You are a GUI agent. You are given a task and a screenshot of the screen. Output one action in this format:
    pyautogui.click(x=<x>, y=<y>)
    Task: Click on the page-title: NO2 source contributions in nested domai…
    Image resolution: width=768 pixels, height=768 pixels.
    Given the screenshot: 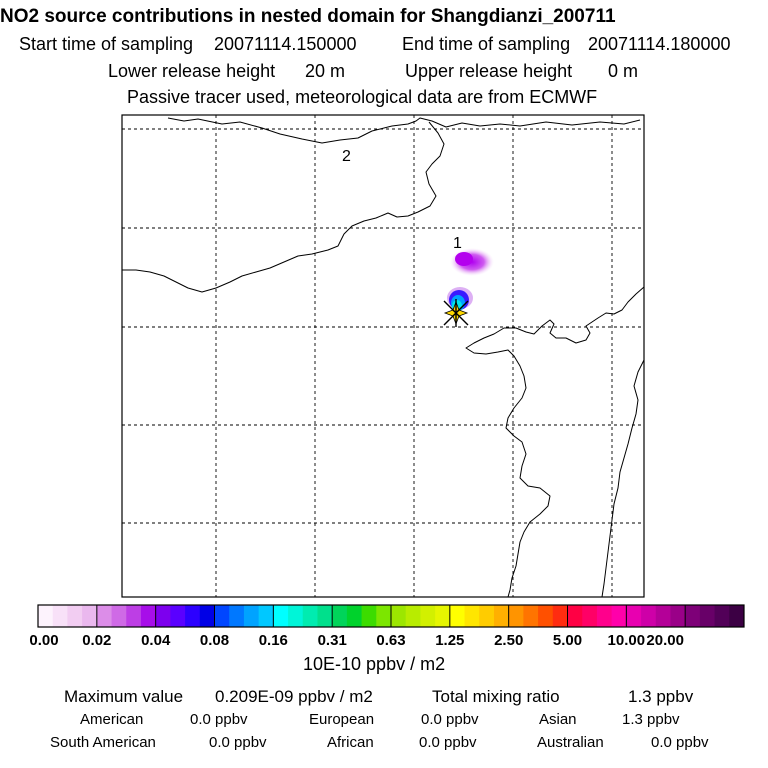 What is the action you would take?
    pyautogui.click(x=308, y=16)
    